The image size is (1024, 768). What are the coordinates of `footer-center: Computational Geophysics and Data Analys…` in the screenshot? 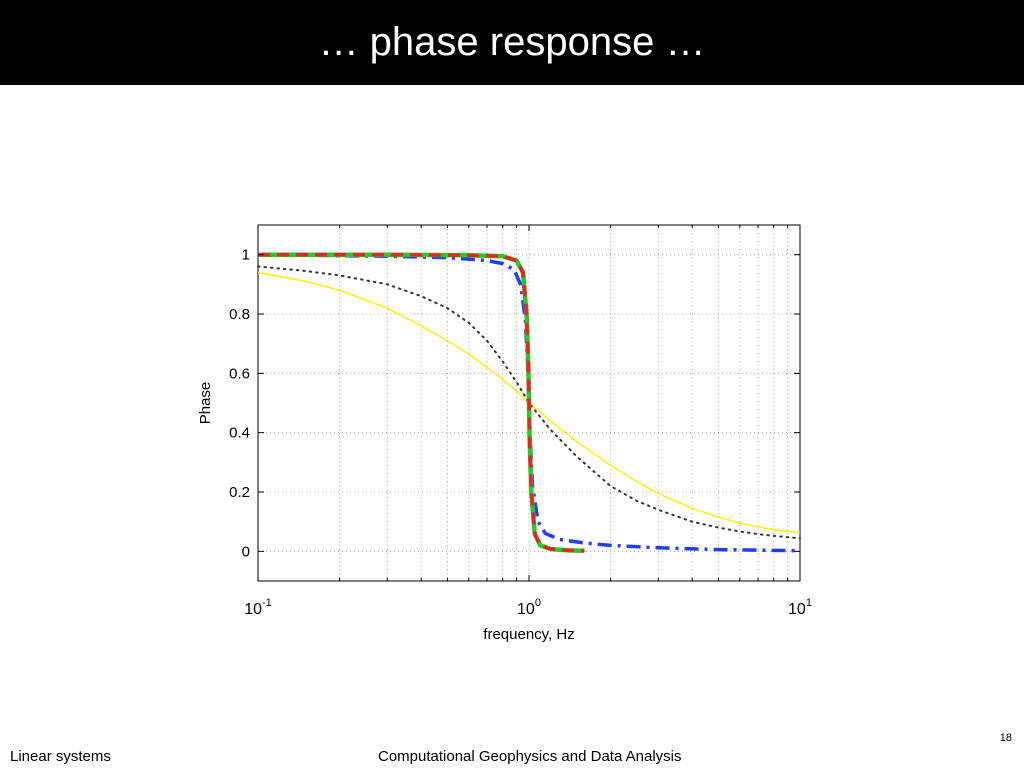 It's located at (530, 756).